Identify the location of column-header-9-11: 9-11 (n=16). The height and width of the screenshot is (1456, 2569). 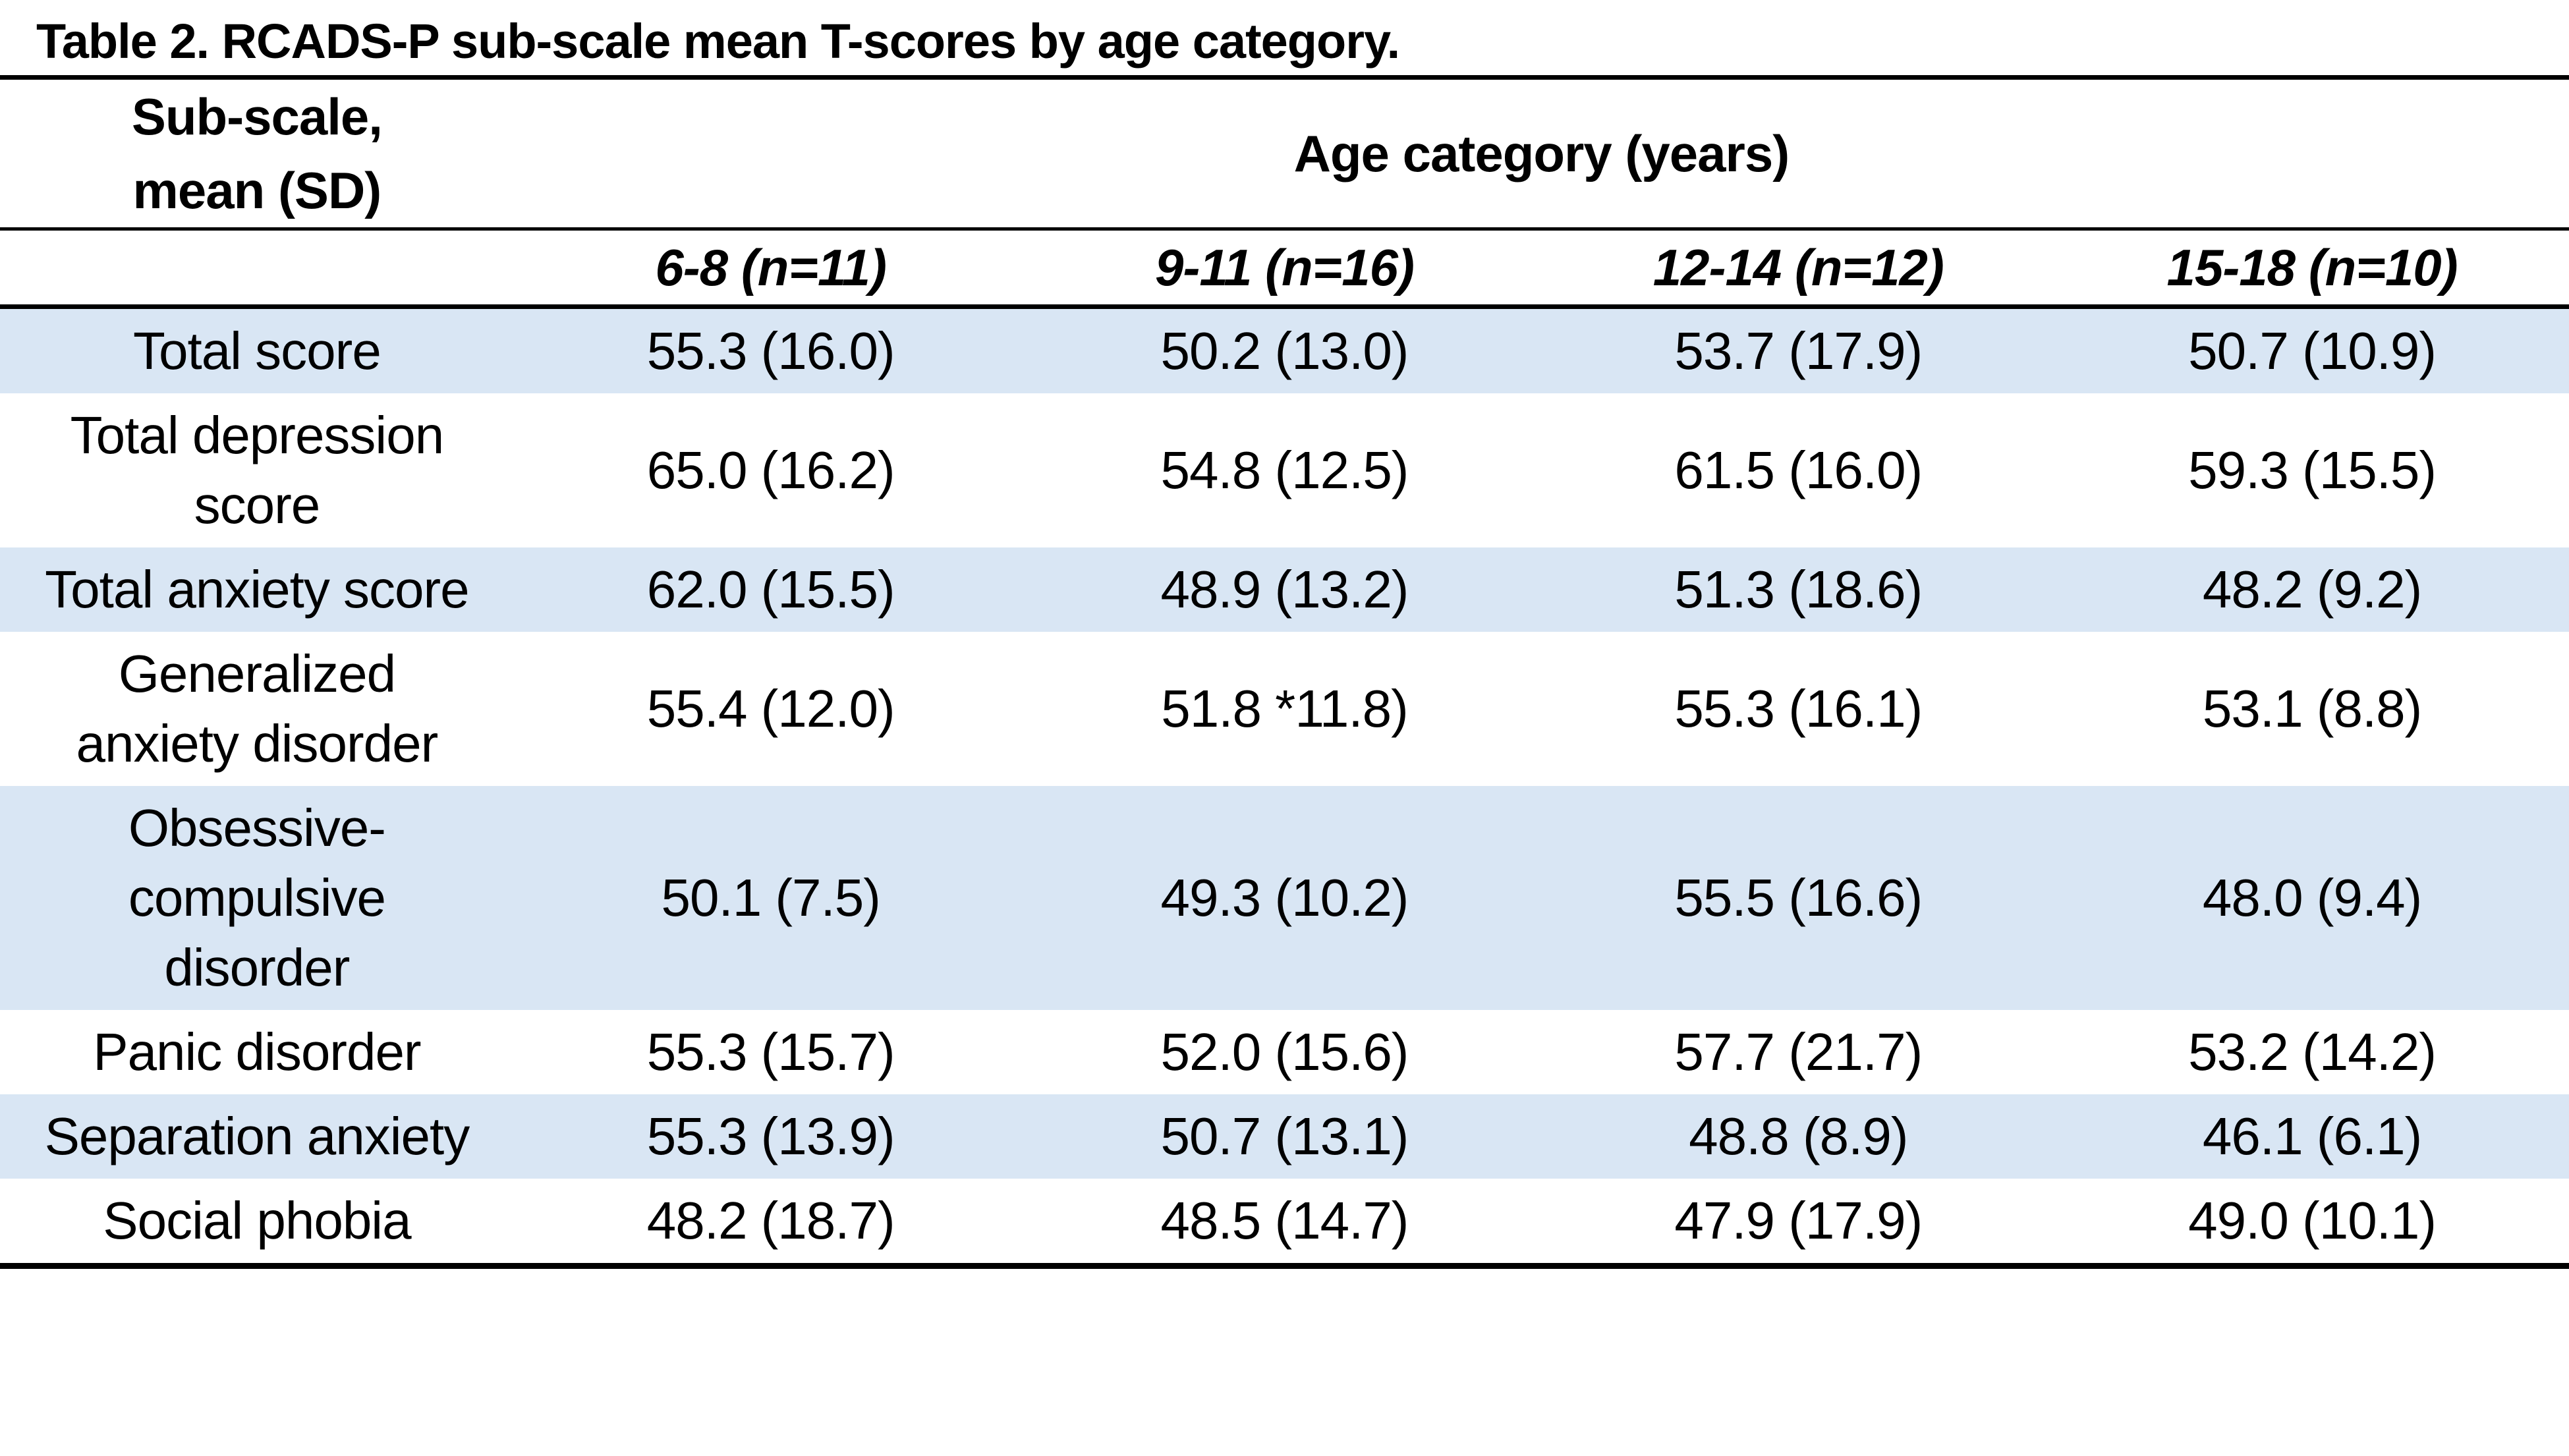
(1284, 269).